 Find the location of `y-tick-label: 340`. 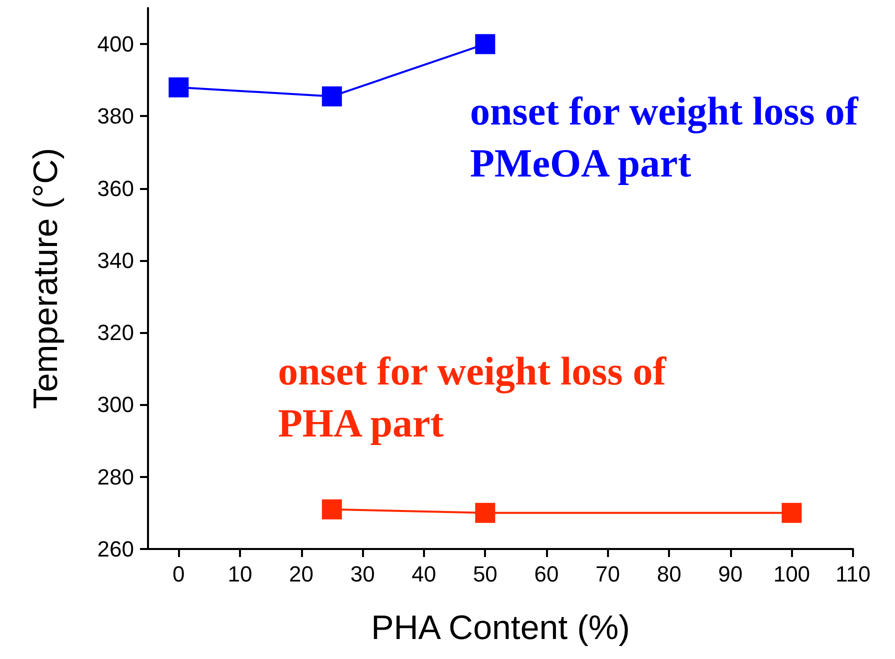

y-tick-label: 340 is located at coordinates (115, 260).